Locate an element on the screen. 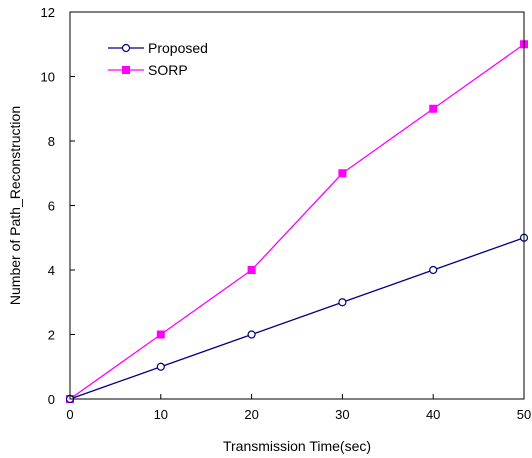 The image size is (532, 458). x-tick-label: 0 is located at coordinates (69, 414).